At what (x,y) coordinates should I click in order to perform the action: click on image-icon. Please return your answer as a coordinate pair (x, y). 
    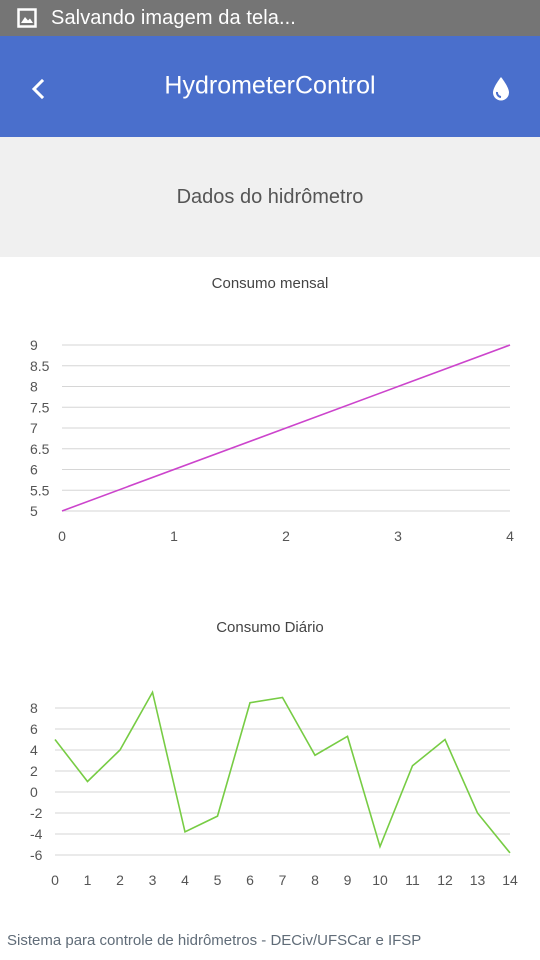
    Looking at the image, I should click on (27, 18).